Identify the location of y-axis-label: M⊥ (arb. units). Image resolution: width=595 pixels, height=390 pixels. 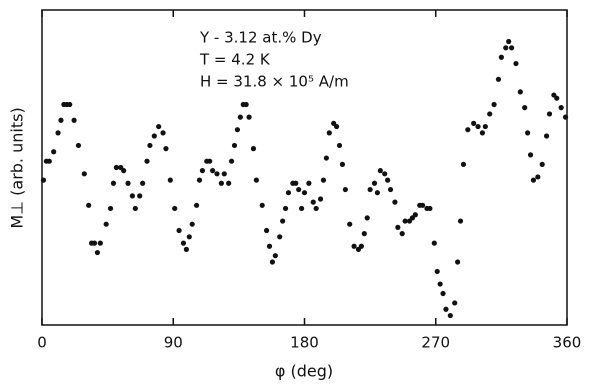
(17, 167).